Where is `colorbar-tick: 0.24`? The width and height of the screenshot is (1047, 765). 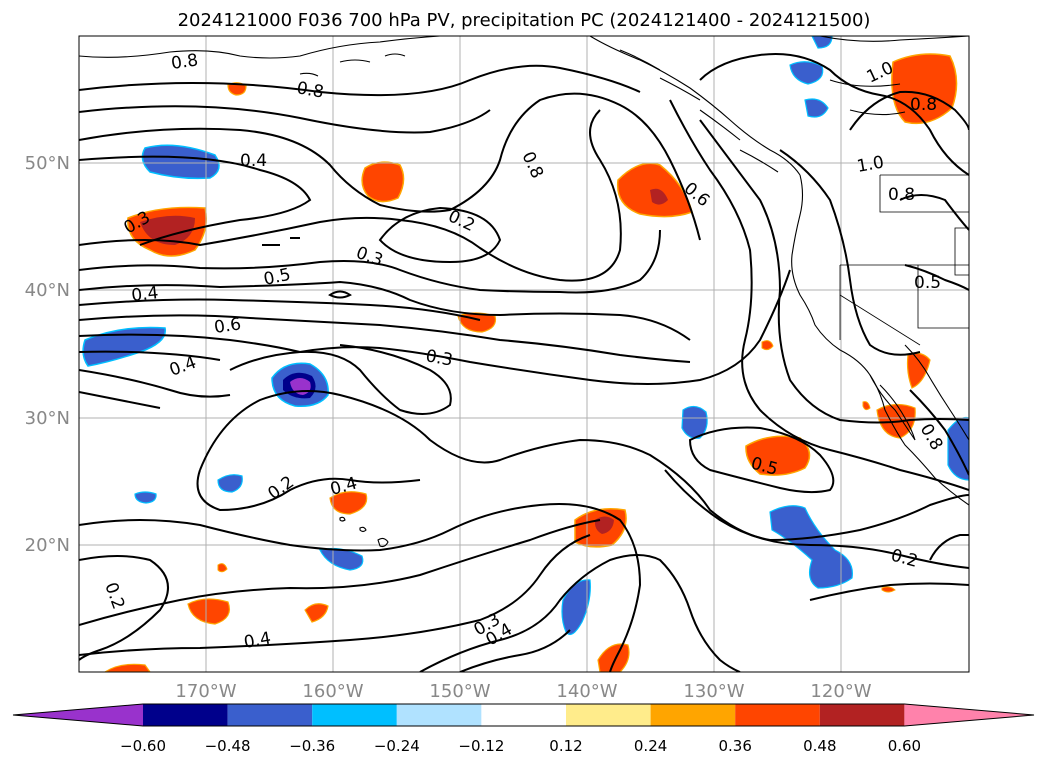 colorbar-tick: 0.24 is located at coordinates (650, 746).